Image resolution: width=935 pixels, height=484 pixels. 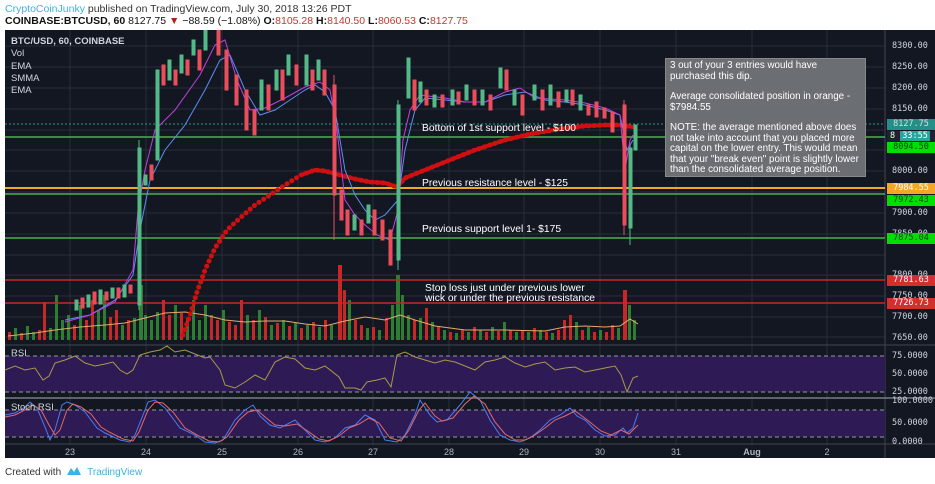 What do you see at coordinates (510, 298) in the screenshot?
I see `annotation-stop-loss-2: wick or under the previous resistance` at bounding box center [510, 298].